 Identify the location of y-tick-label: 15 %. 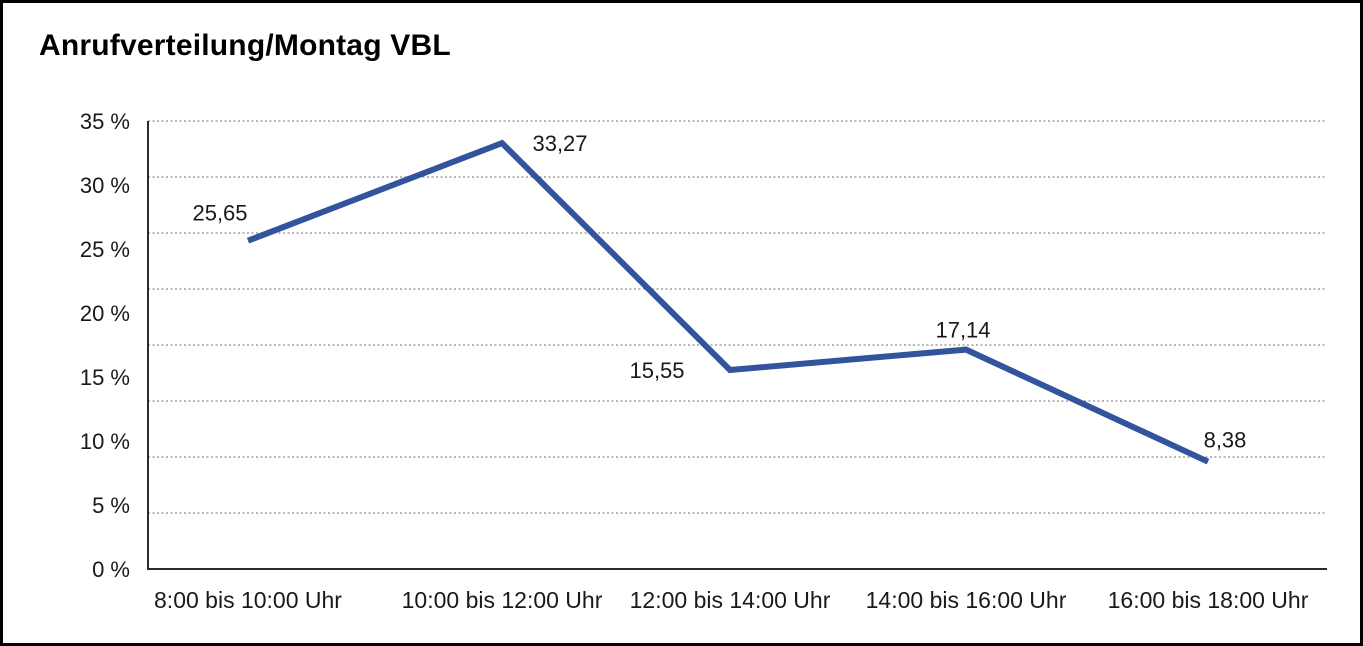
(105, 377).